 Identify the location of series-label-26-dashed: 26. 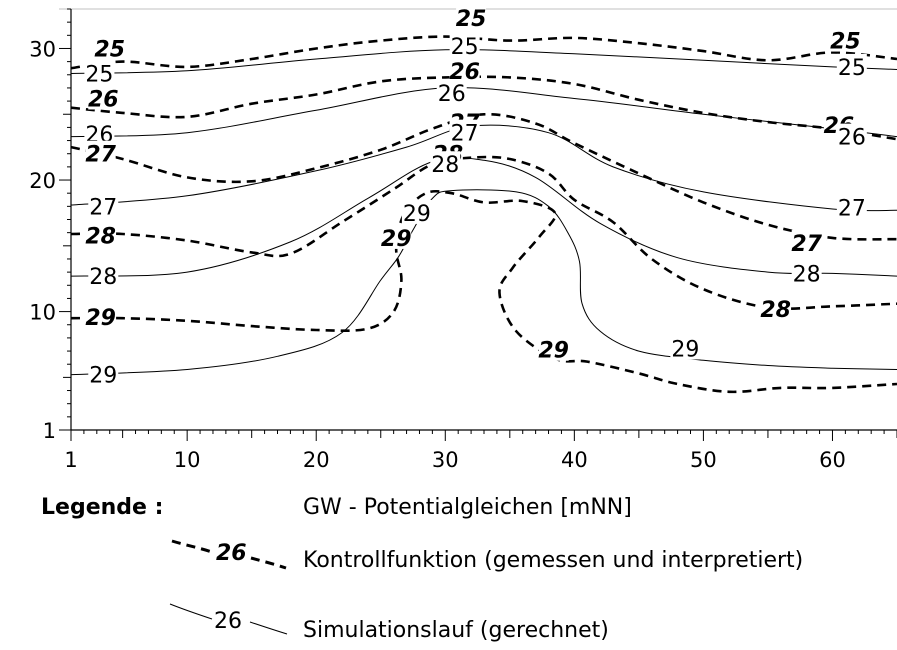
(103, 99).